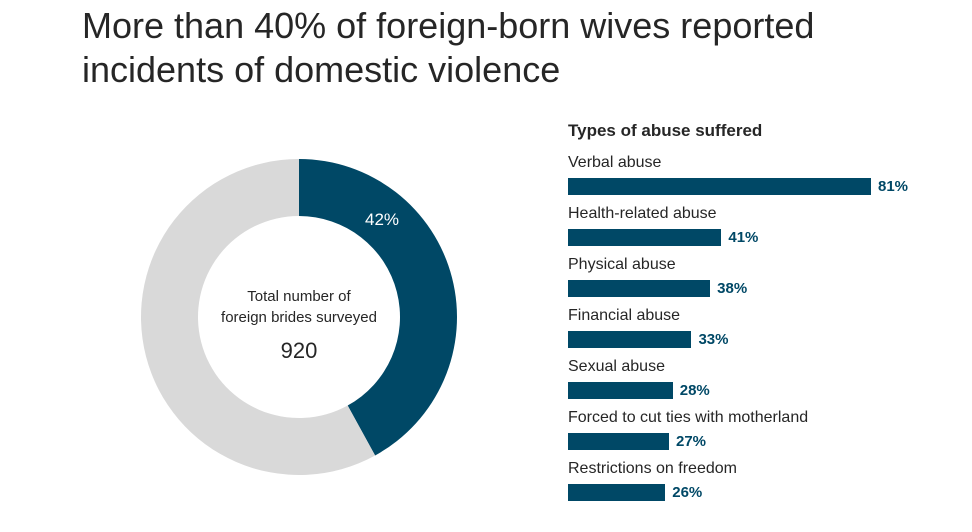  Describe the element at coordinates (694, 390) in the screenshot. I see `bar-value-label: 28%` at that location.